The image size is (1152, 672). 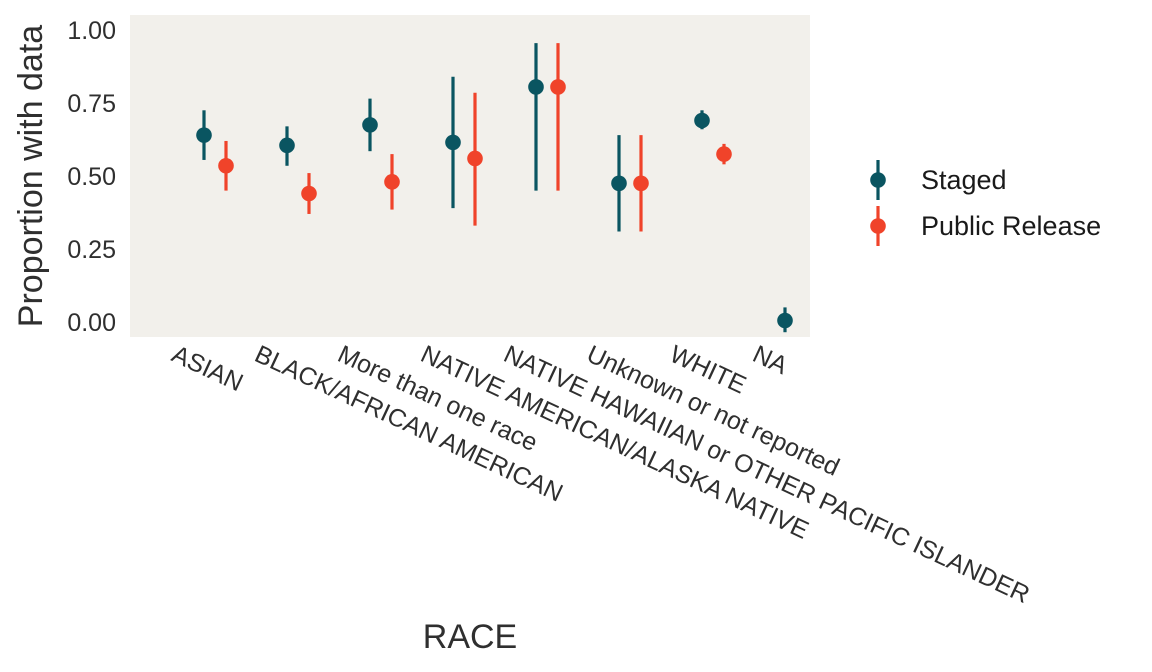 I want to click on legend: Staged Public Release, so click(x=985, y=203).